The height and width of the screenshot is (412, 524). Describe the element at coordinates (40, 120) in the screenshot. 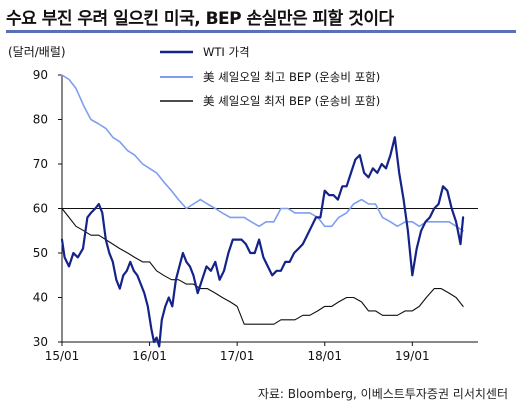

I see `y-tick-label: 80` at that location.